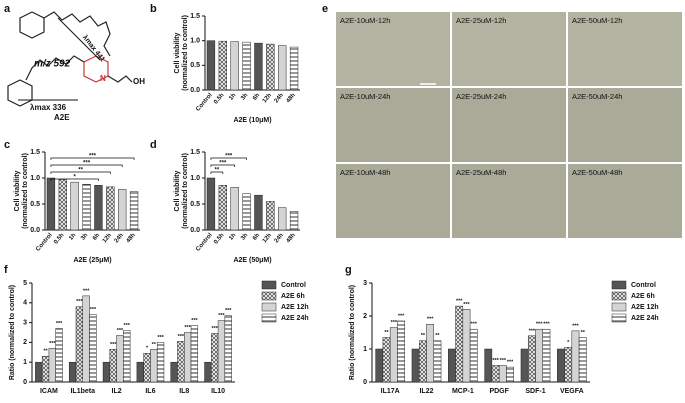 The height and width of the screenshot is (403, 685). I want to click on y-axis-label: Ratio (normalized to control), so click(352, 332).